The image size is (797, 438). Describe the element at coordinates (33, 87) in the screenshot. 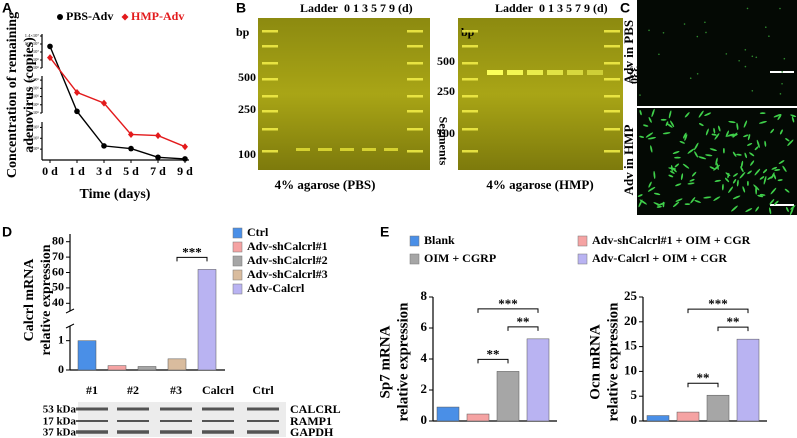

I see `y-tick-label: 4×10⁶` at that location.